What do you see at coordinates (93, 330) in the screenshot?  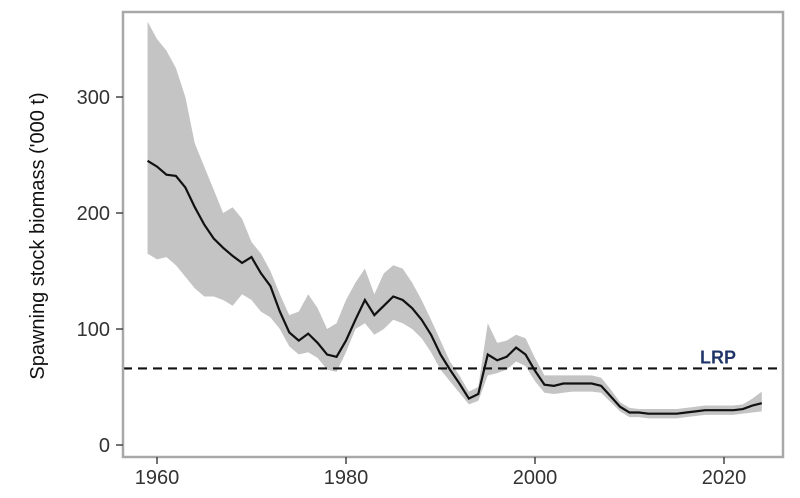 I see `y-tick-label: 100` at bounding box center [93, 330].